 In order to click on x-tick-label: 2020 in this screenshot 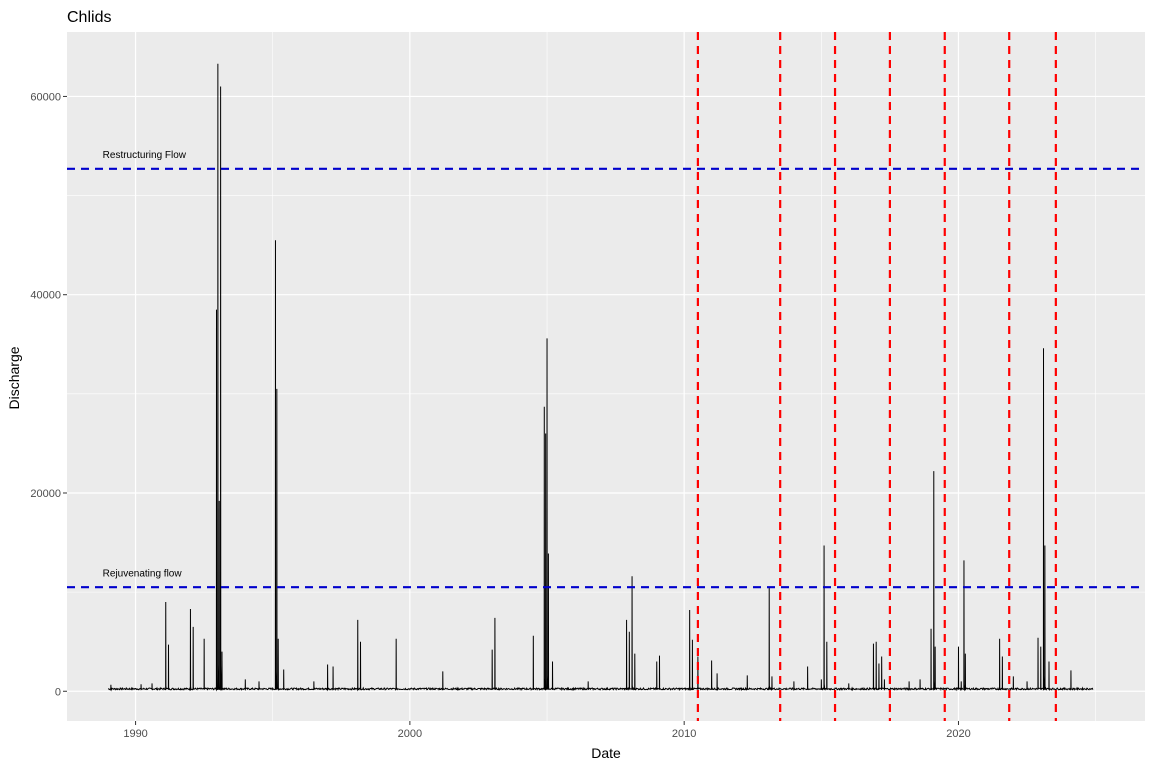, I will do `click(958, 734)`.